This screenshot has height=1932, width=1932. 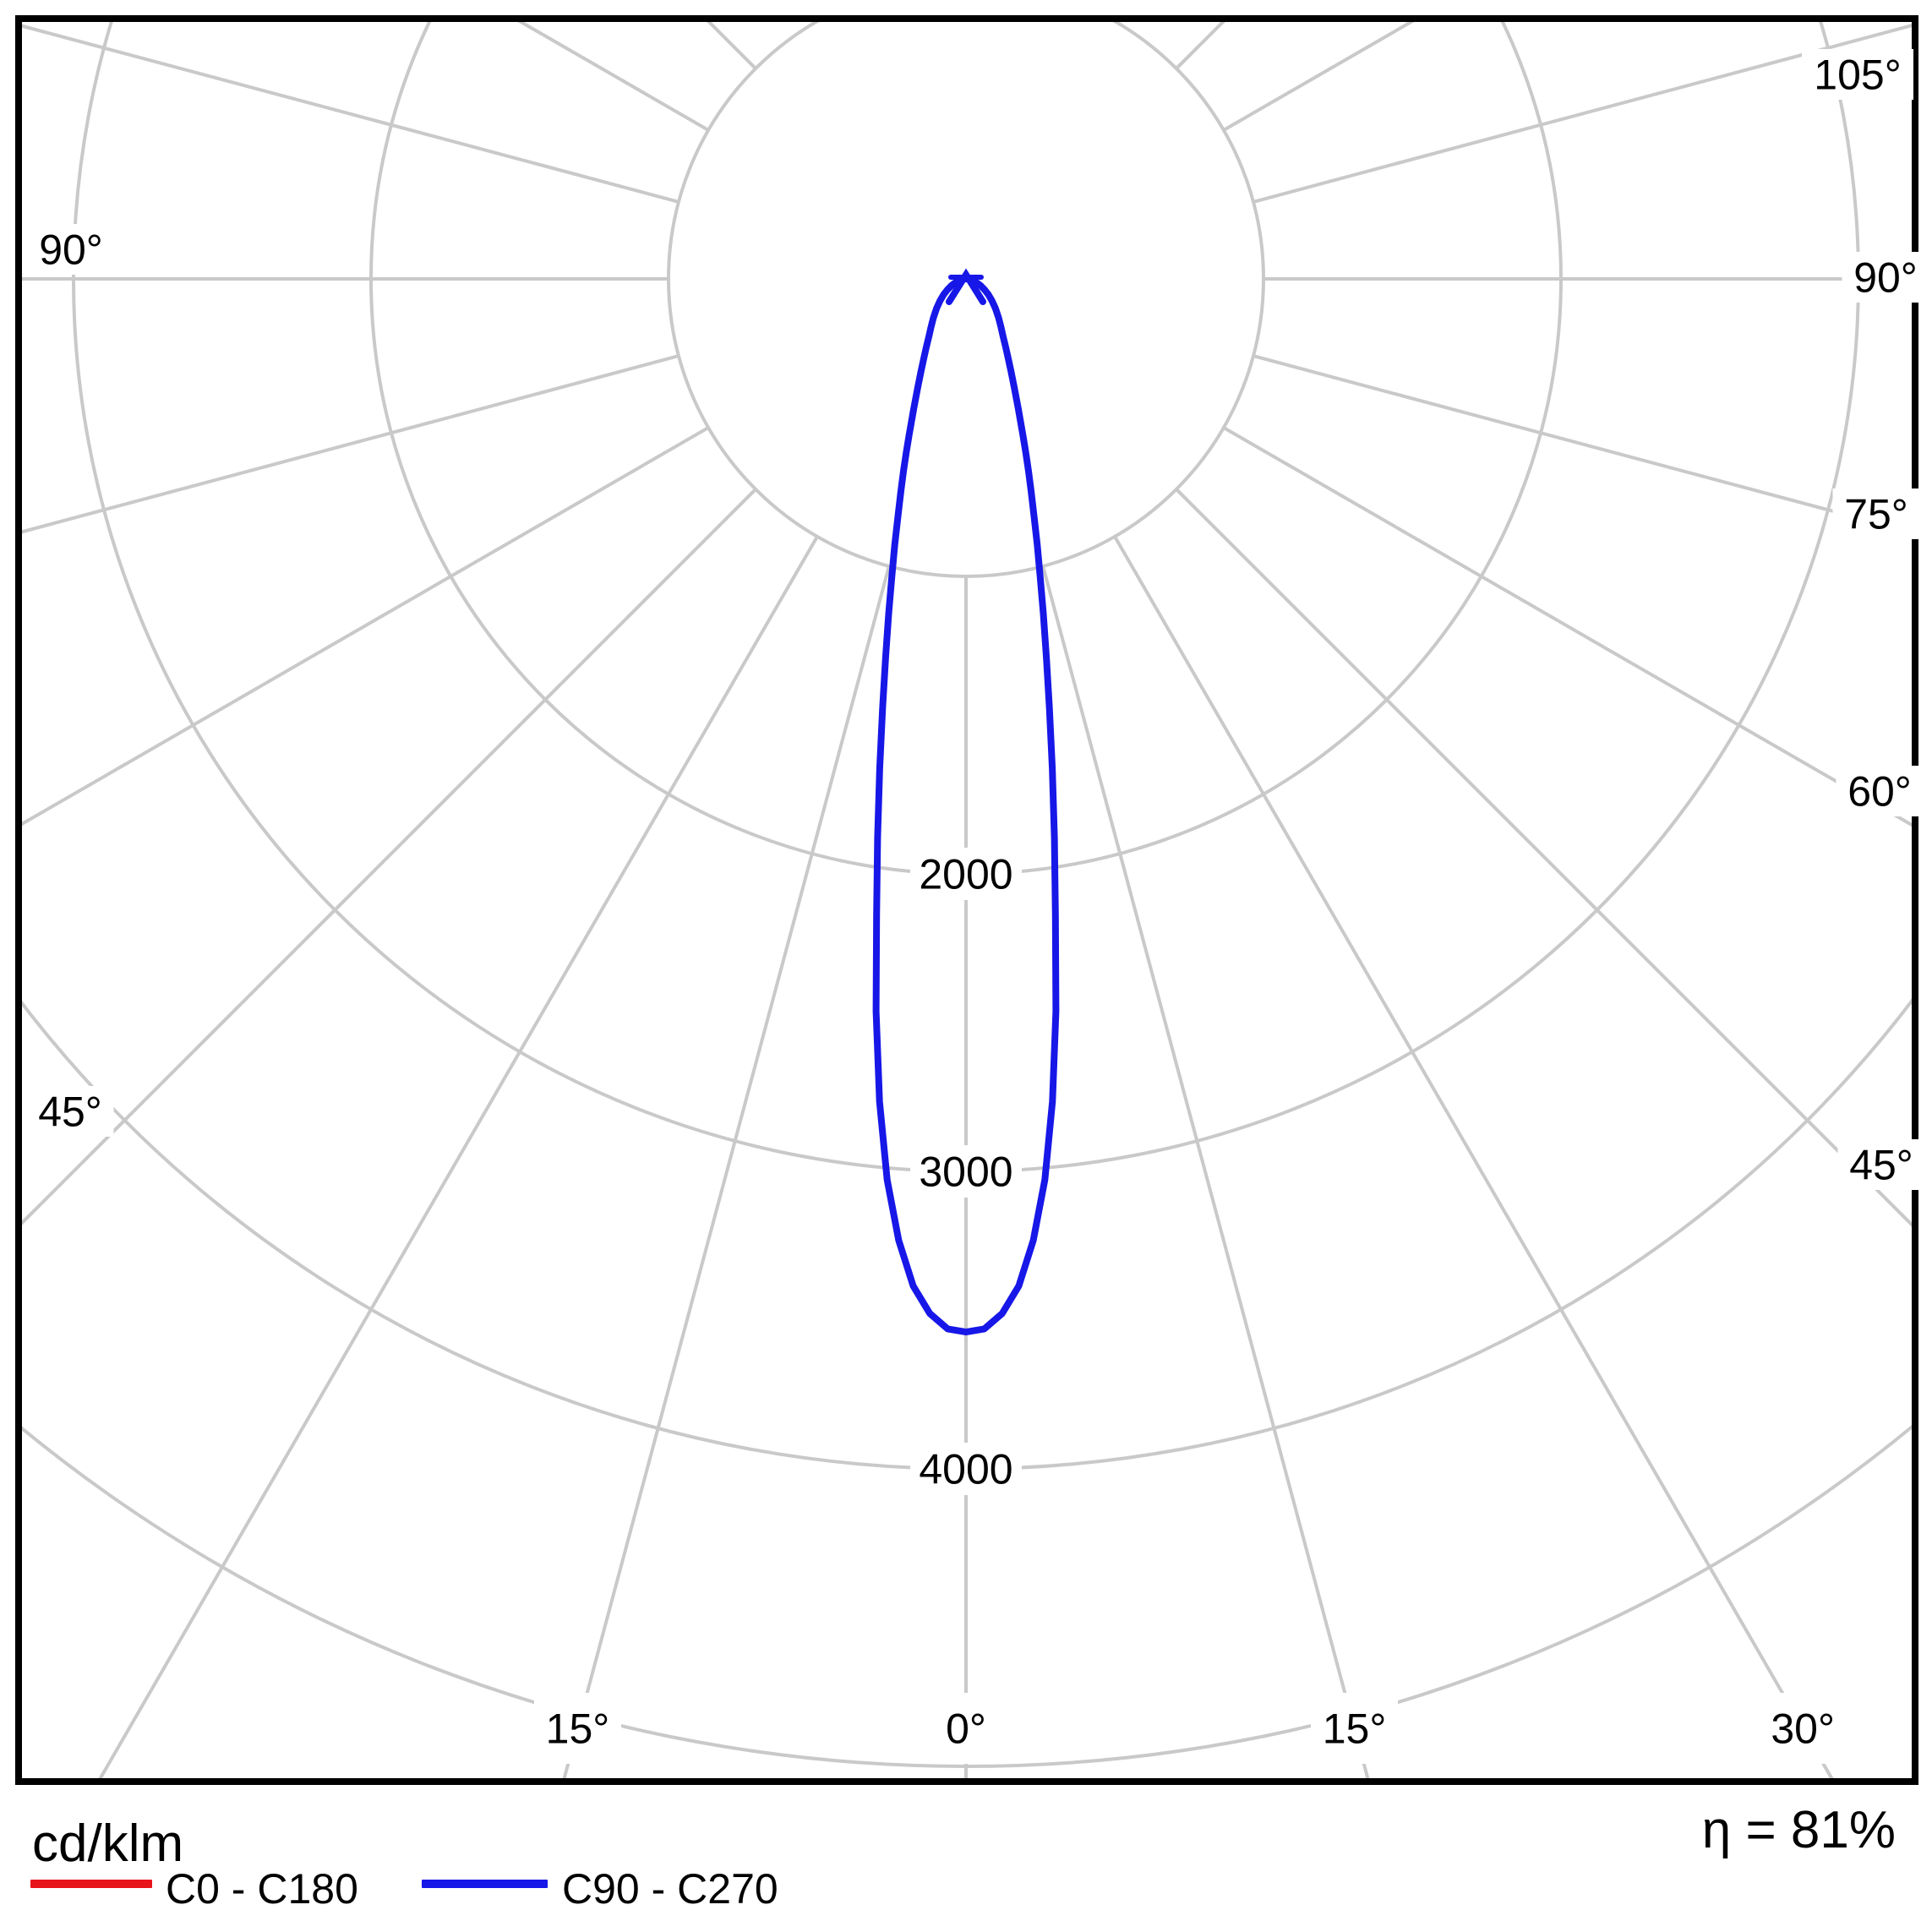 I want to click on gamma-line--105, so click(x=349, y=113).